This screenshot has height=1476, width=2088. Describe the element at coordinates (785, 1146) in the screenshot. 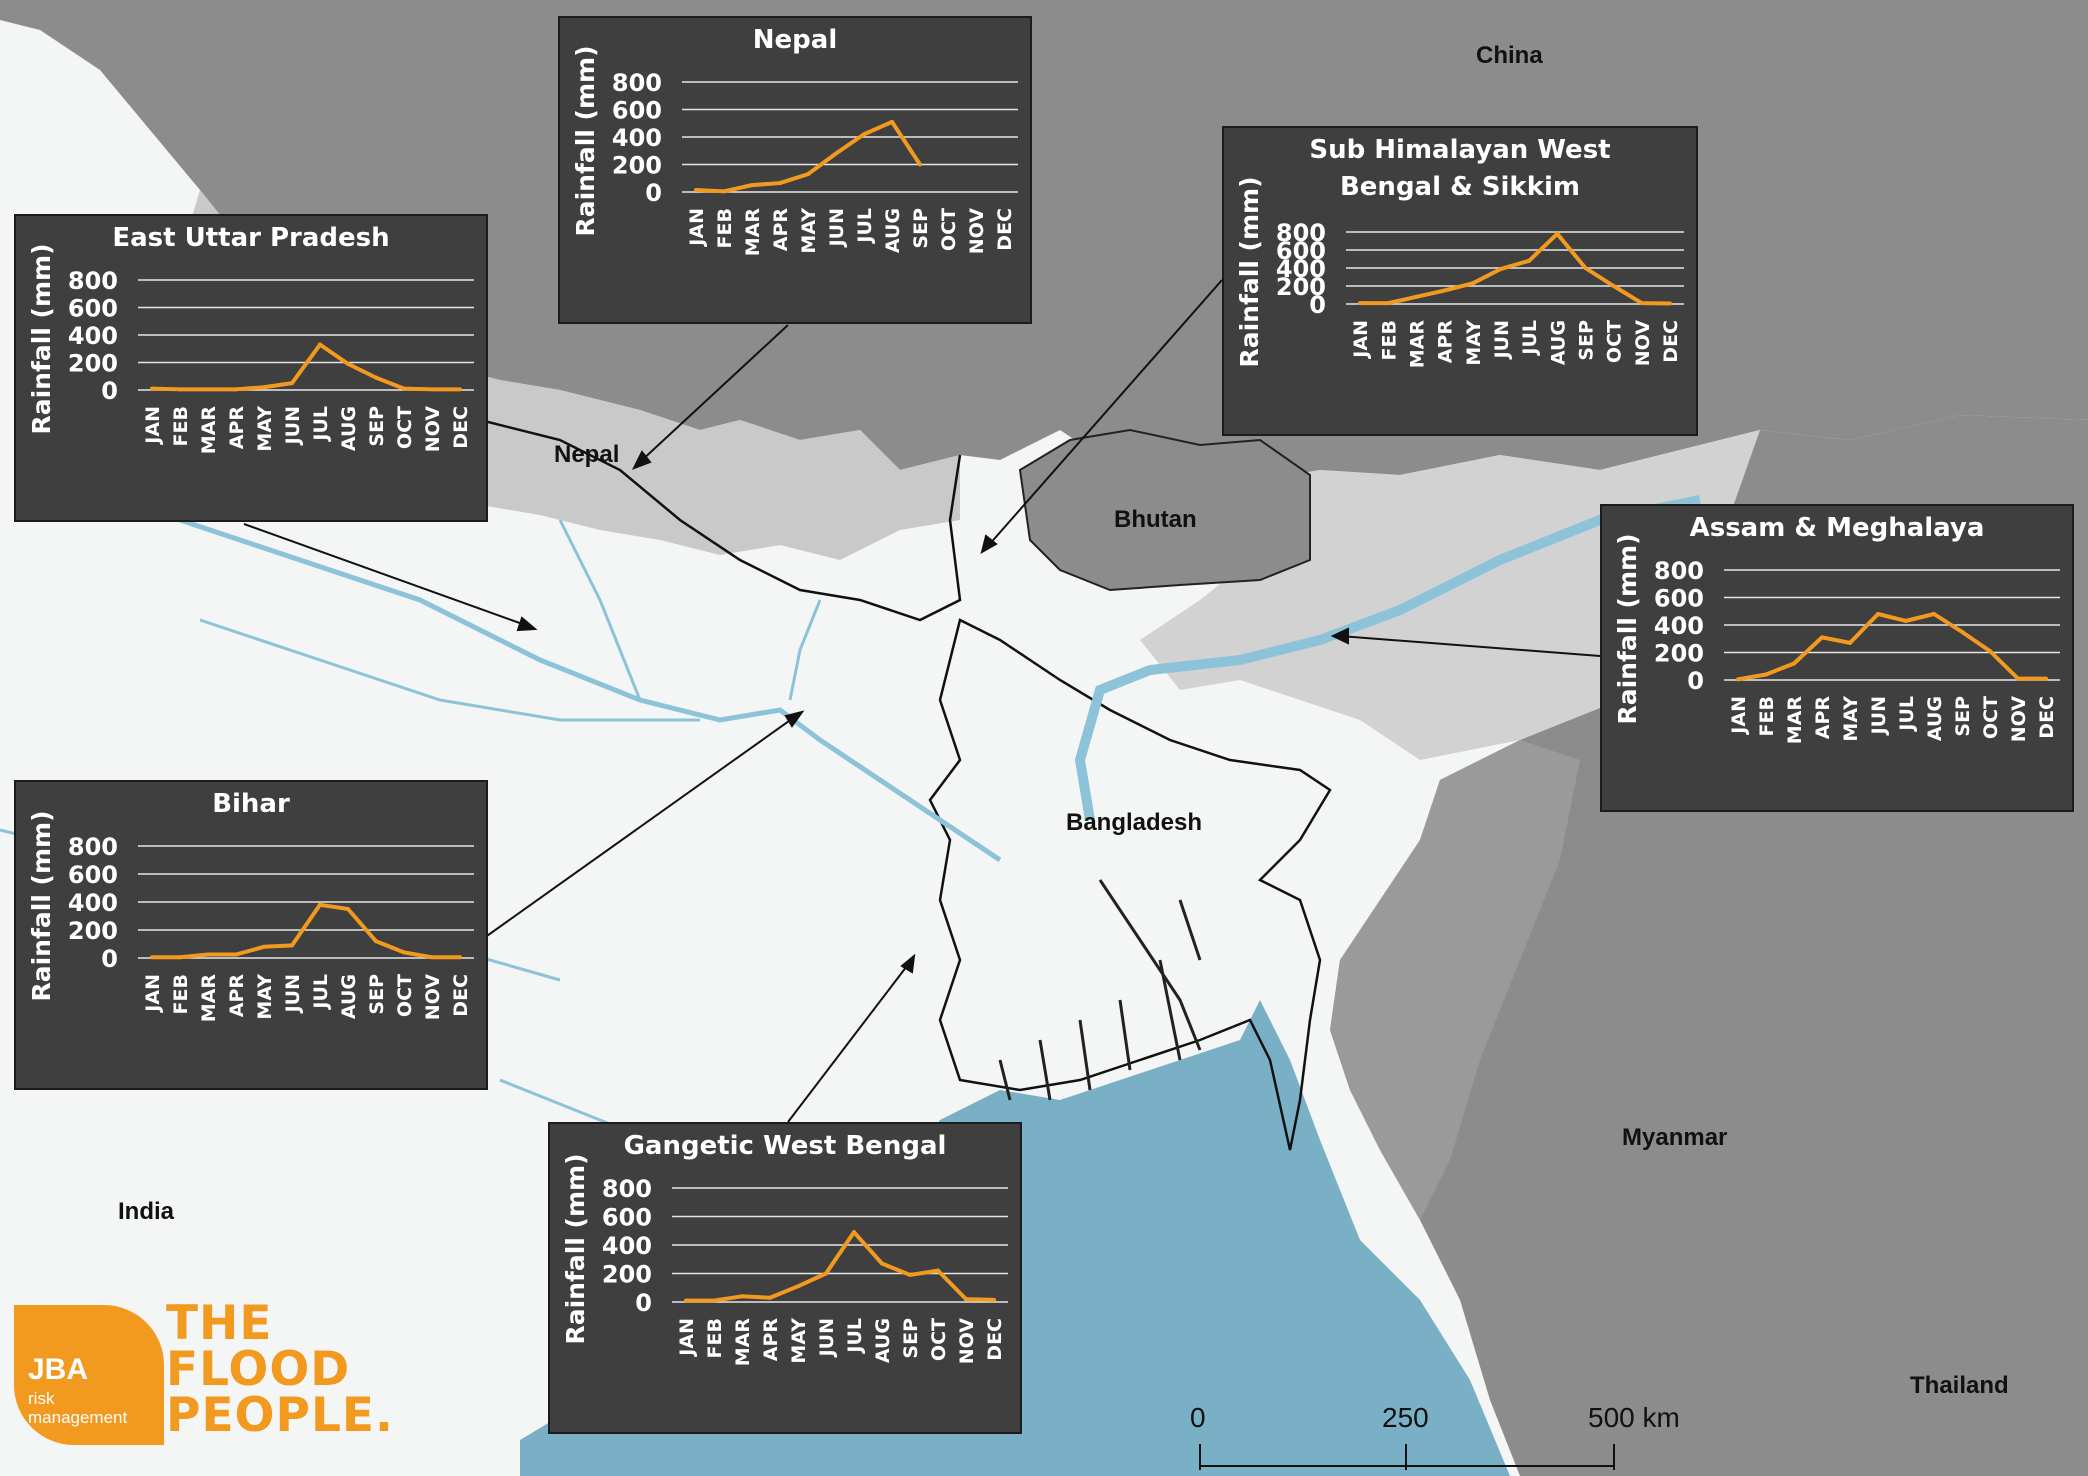

I see `chart-title: Gangetic West Bengal` at that location.